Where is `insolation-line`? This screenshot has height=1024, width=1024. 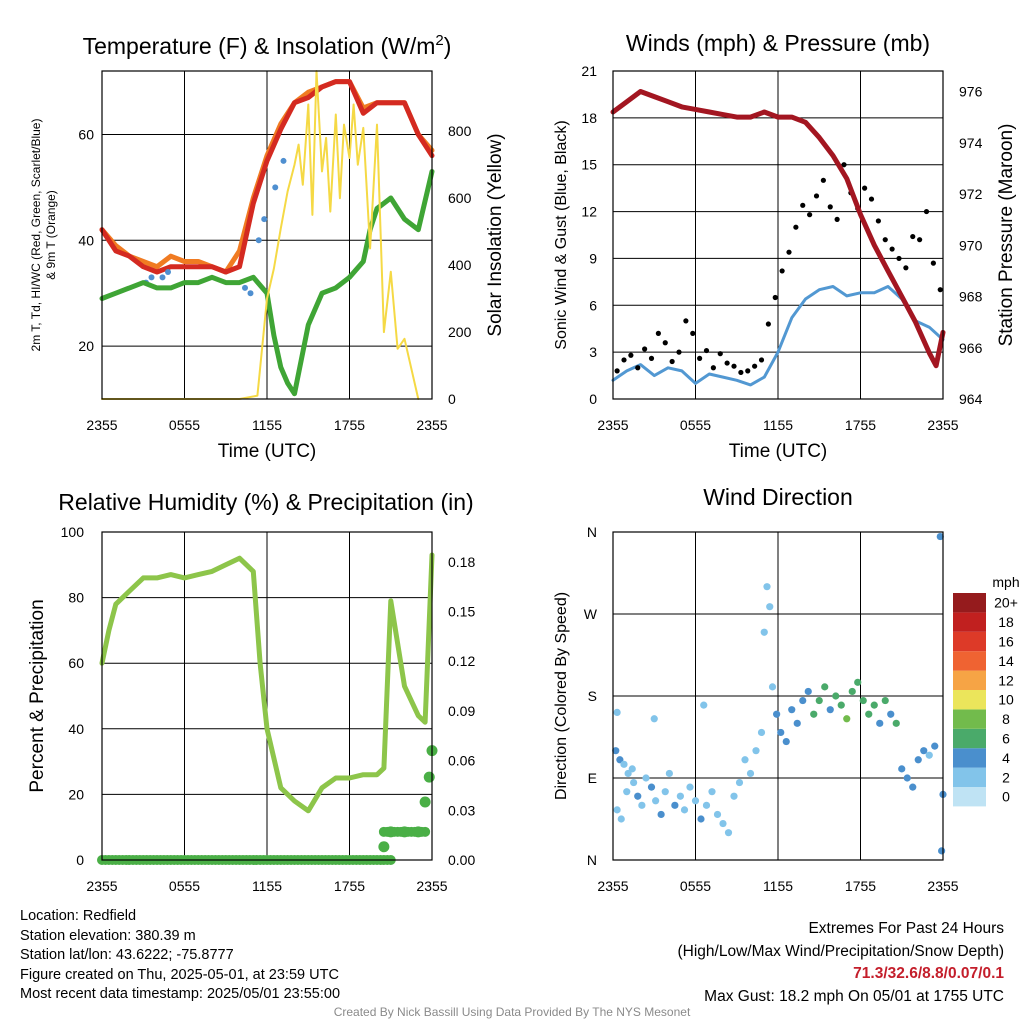
insolation-line is located at coordinates (260, 235).